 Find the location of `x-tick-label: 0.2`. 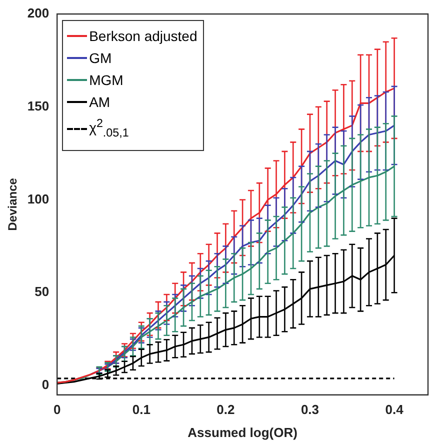

x-tick-label: 0.2 is located at coordinates (225, 410).